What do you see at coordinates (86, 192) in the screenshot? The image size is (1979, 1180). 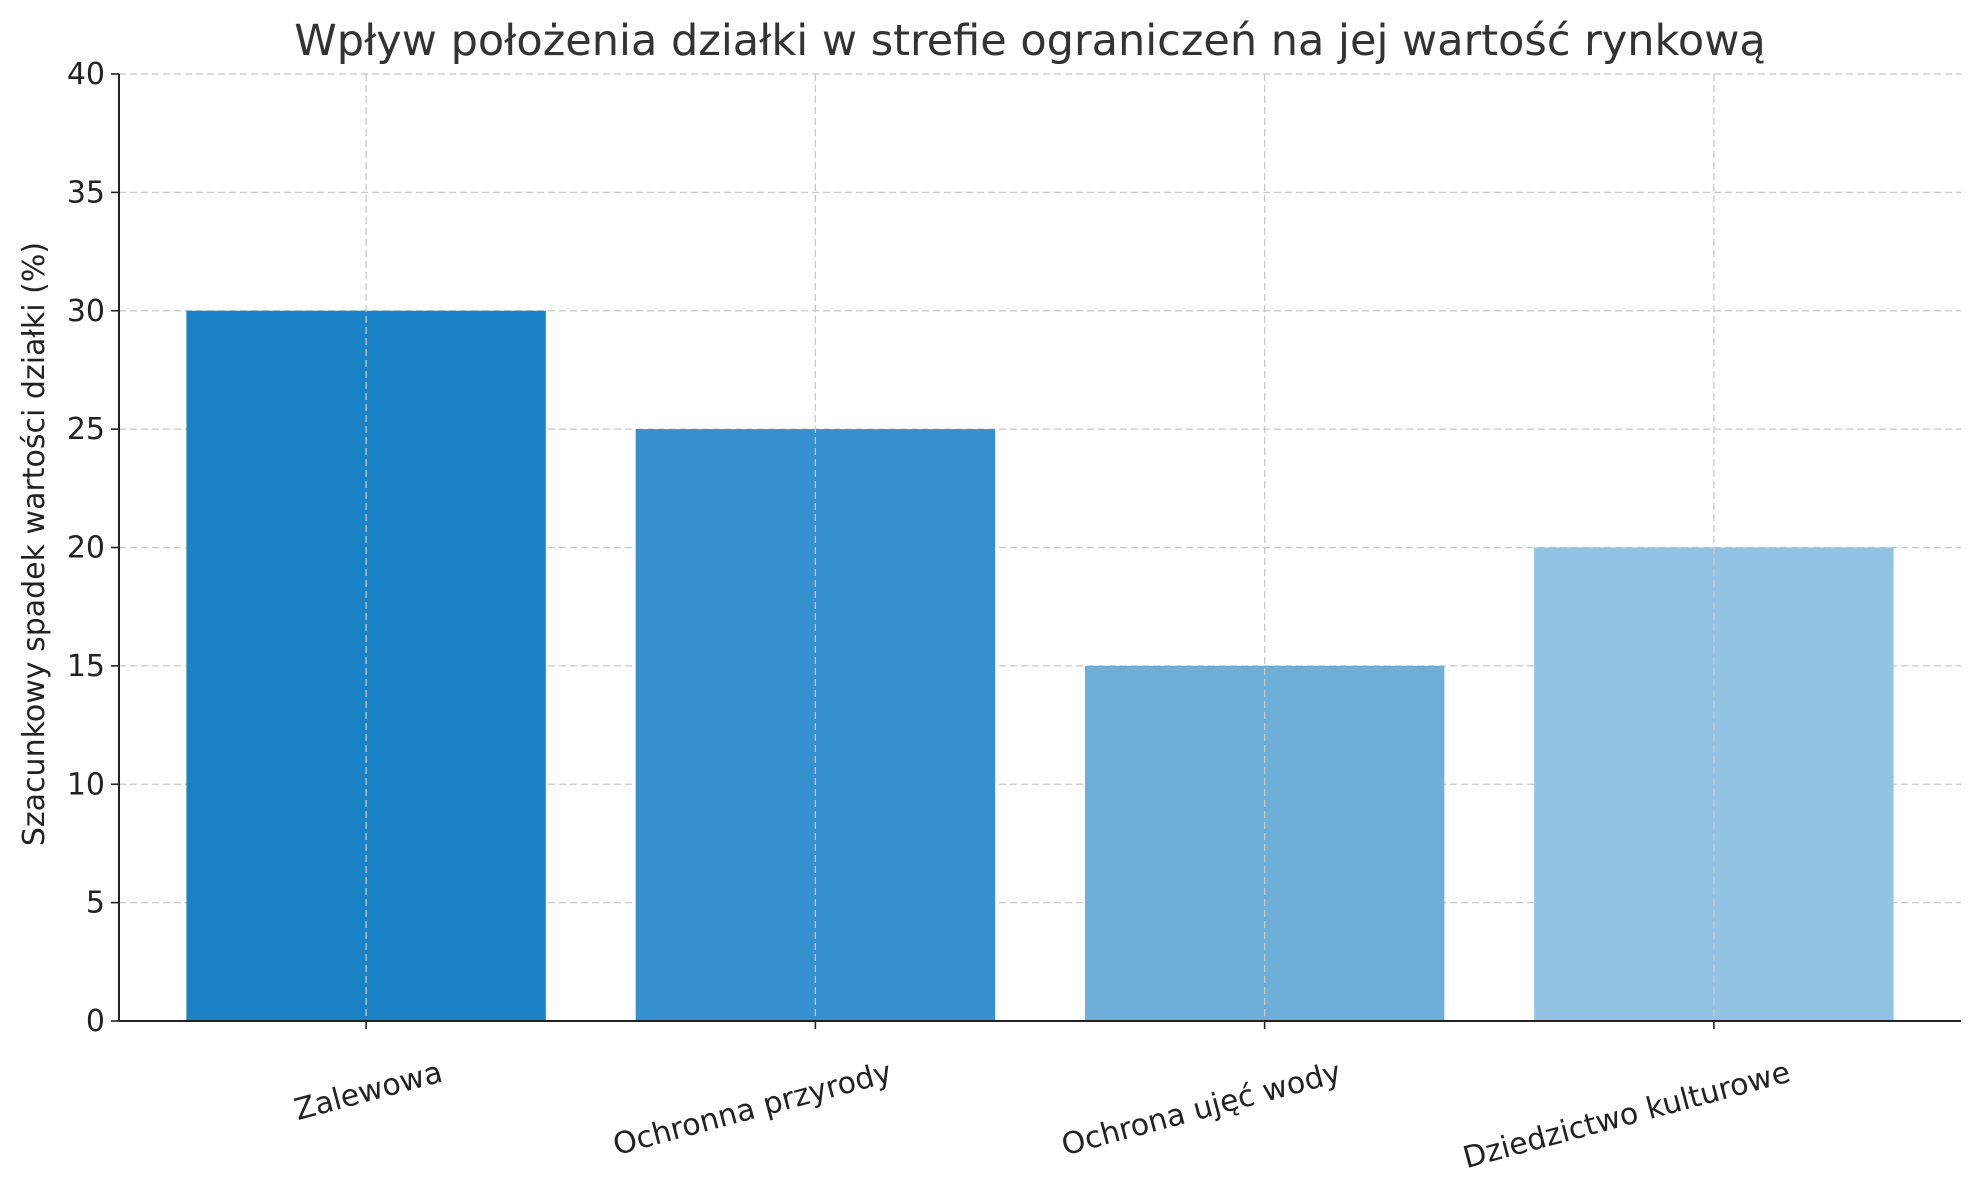 I see `y-tick-label: 35` at bounding box center [86, 192].